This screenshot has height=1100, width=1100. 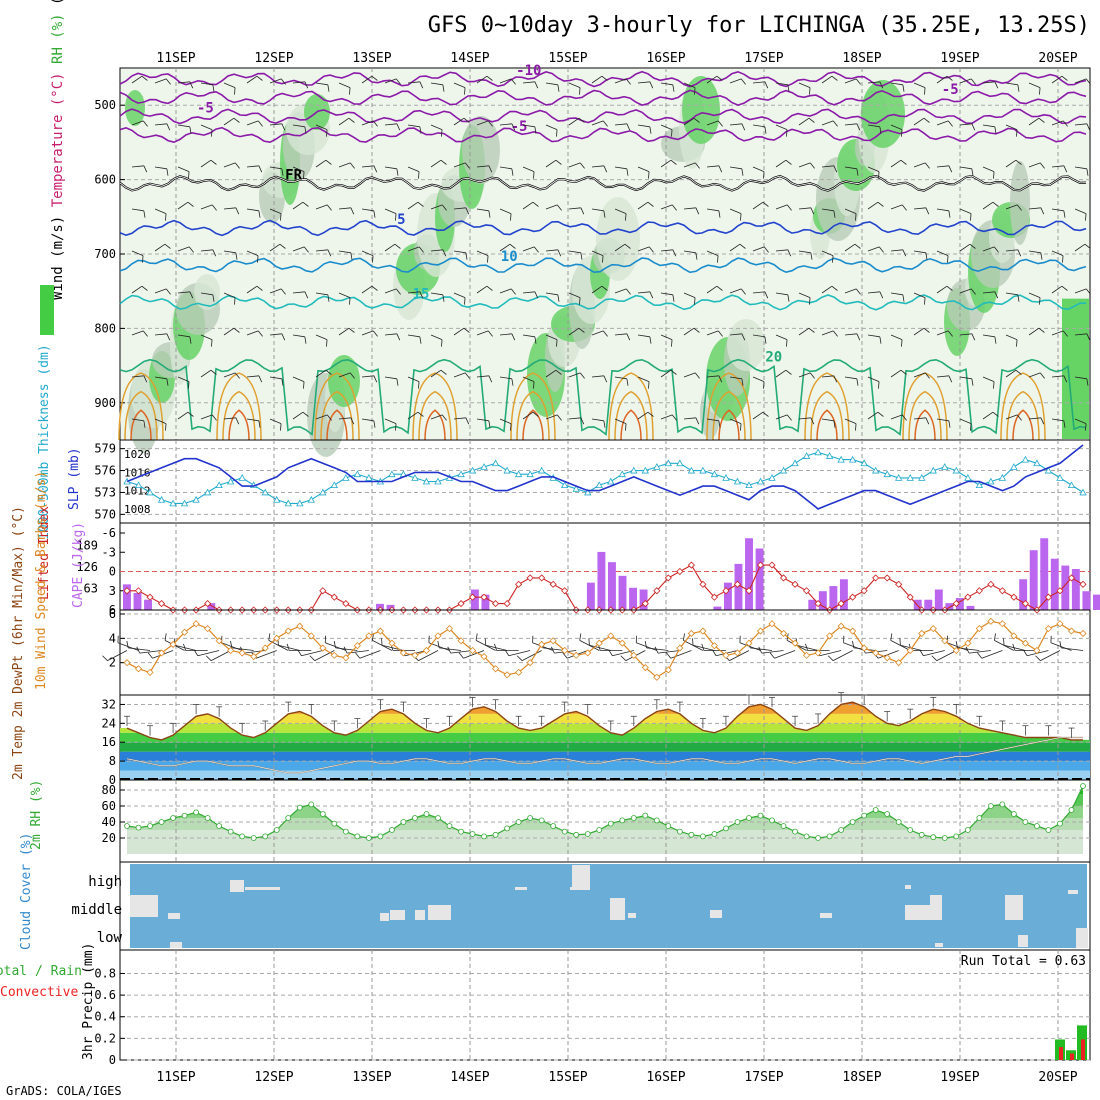 What do you see at coordinates (567, 58) in the screenshot?
I see `date-label-top: 15SEP` at bounding box center [567, 58].